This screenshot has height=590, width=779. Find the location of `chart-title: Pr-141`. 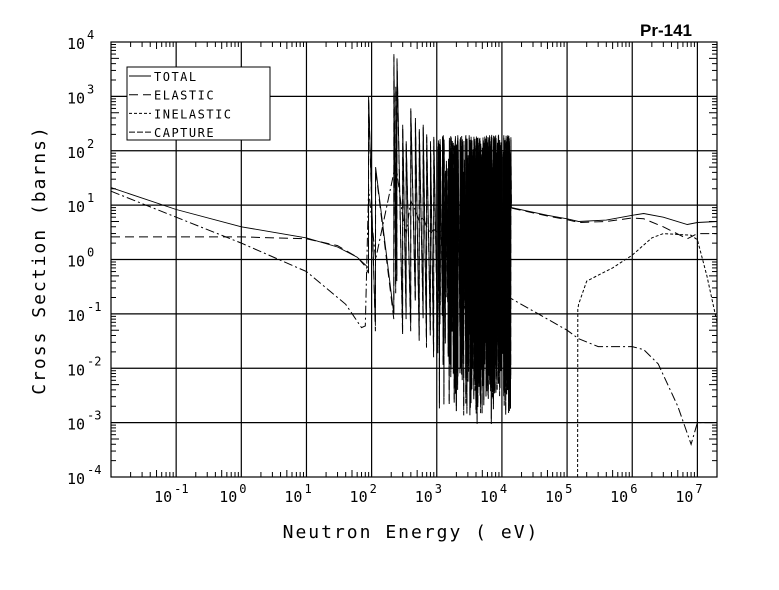

chart-title: Pr-141 is located at coordinates (666, 30).